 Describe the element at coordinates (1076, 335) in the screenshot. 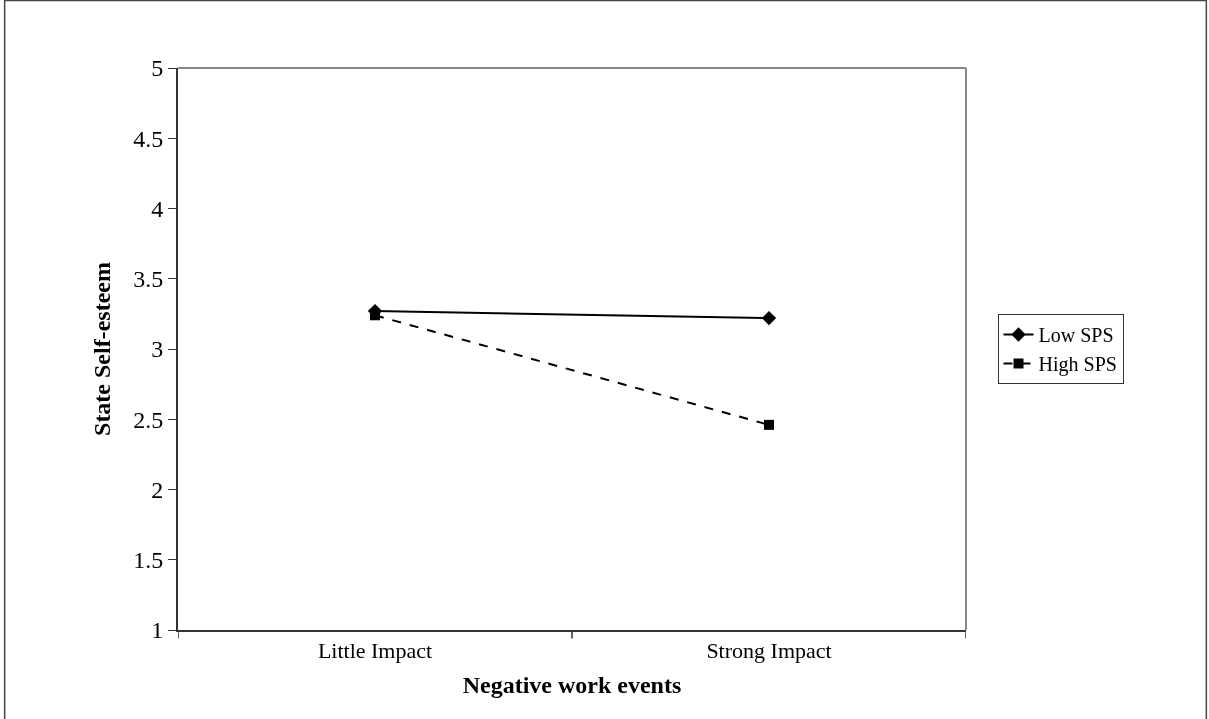

I see `legend-label: Low SPS` at that location.